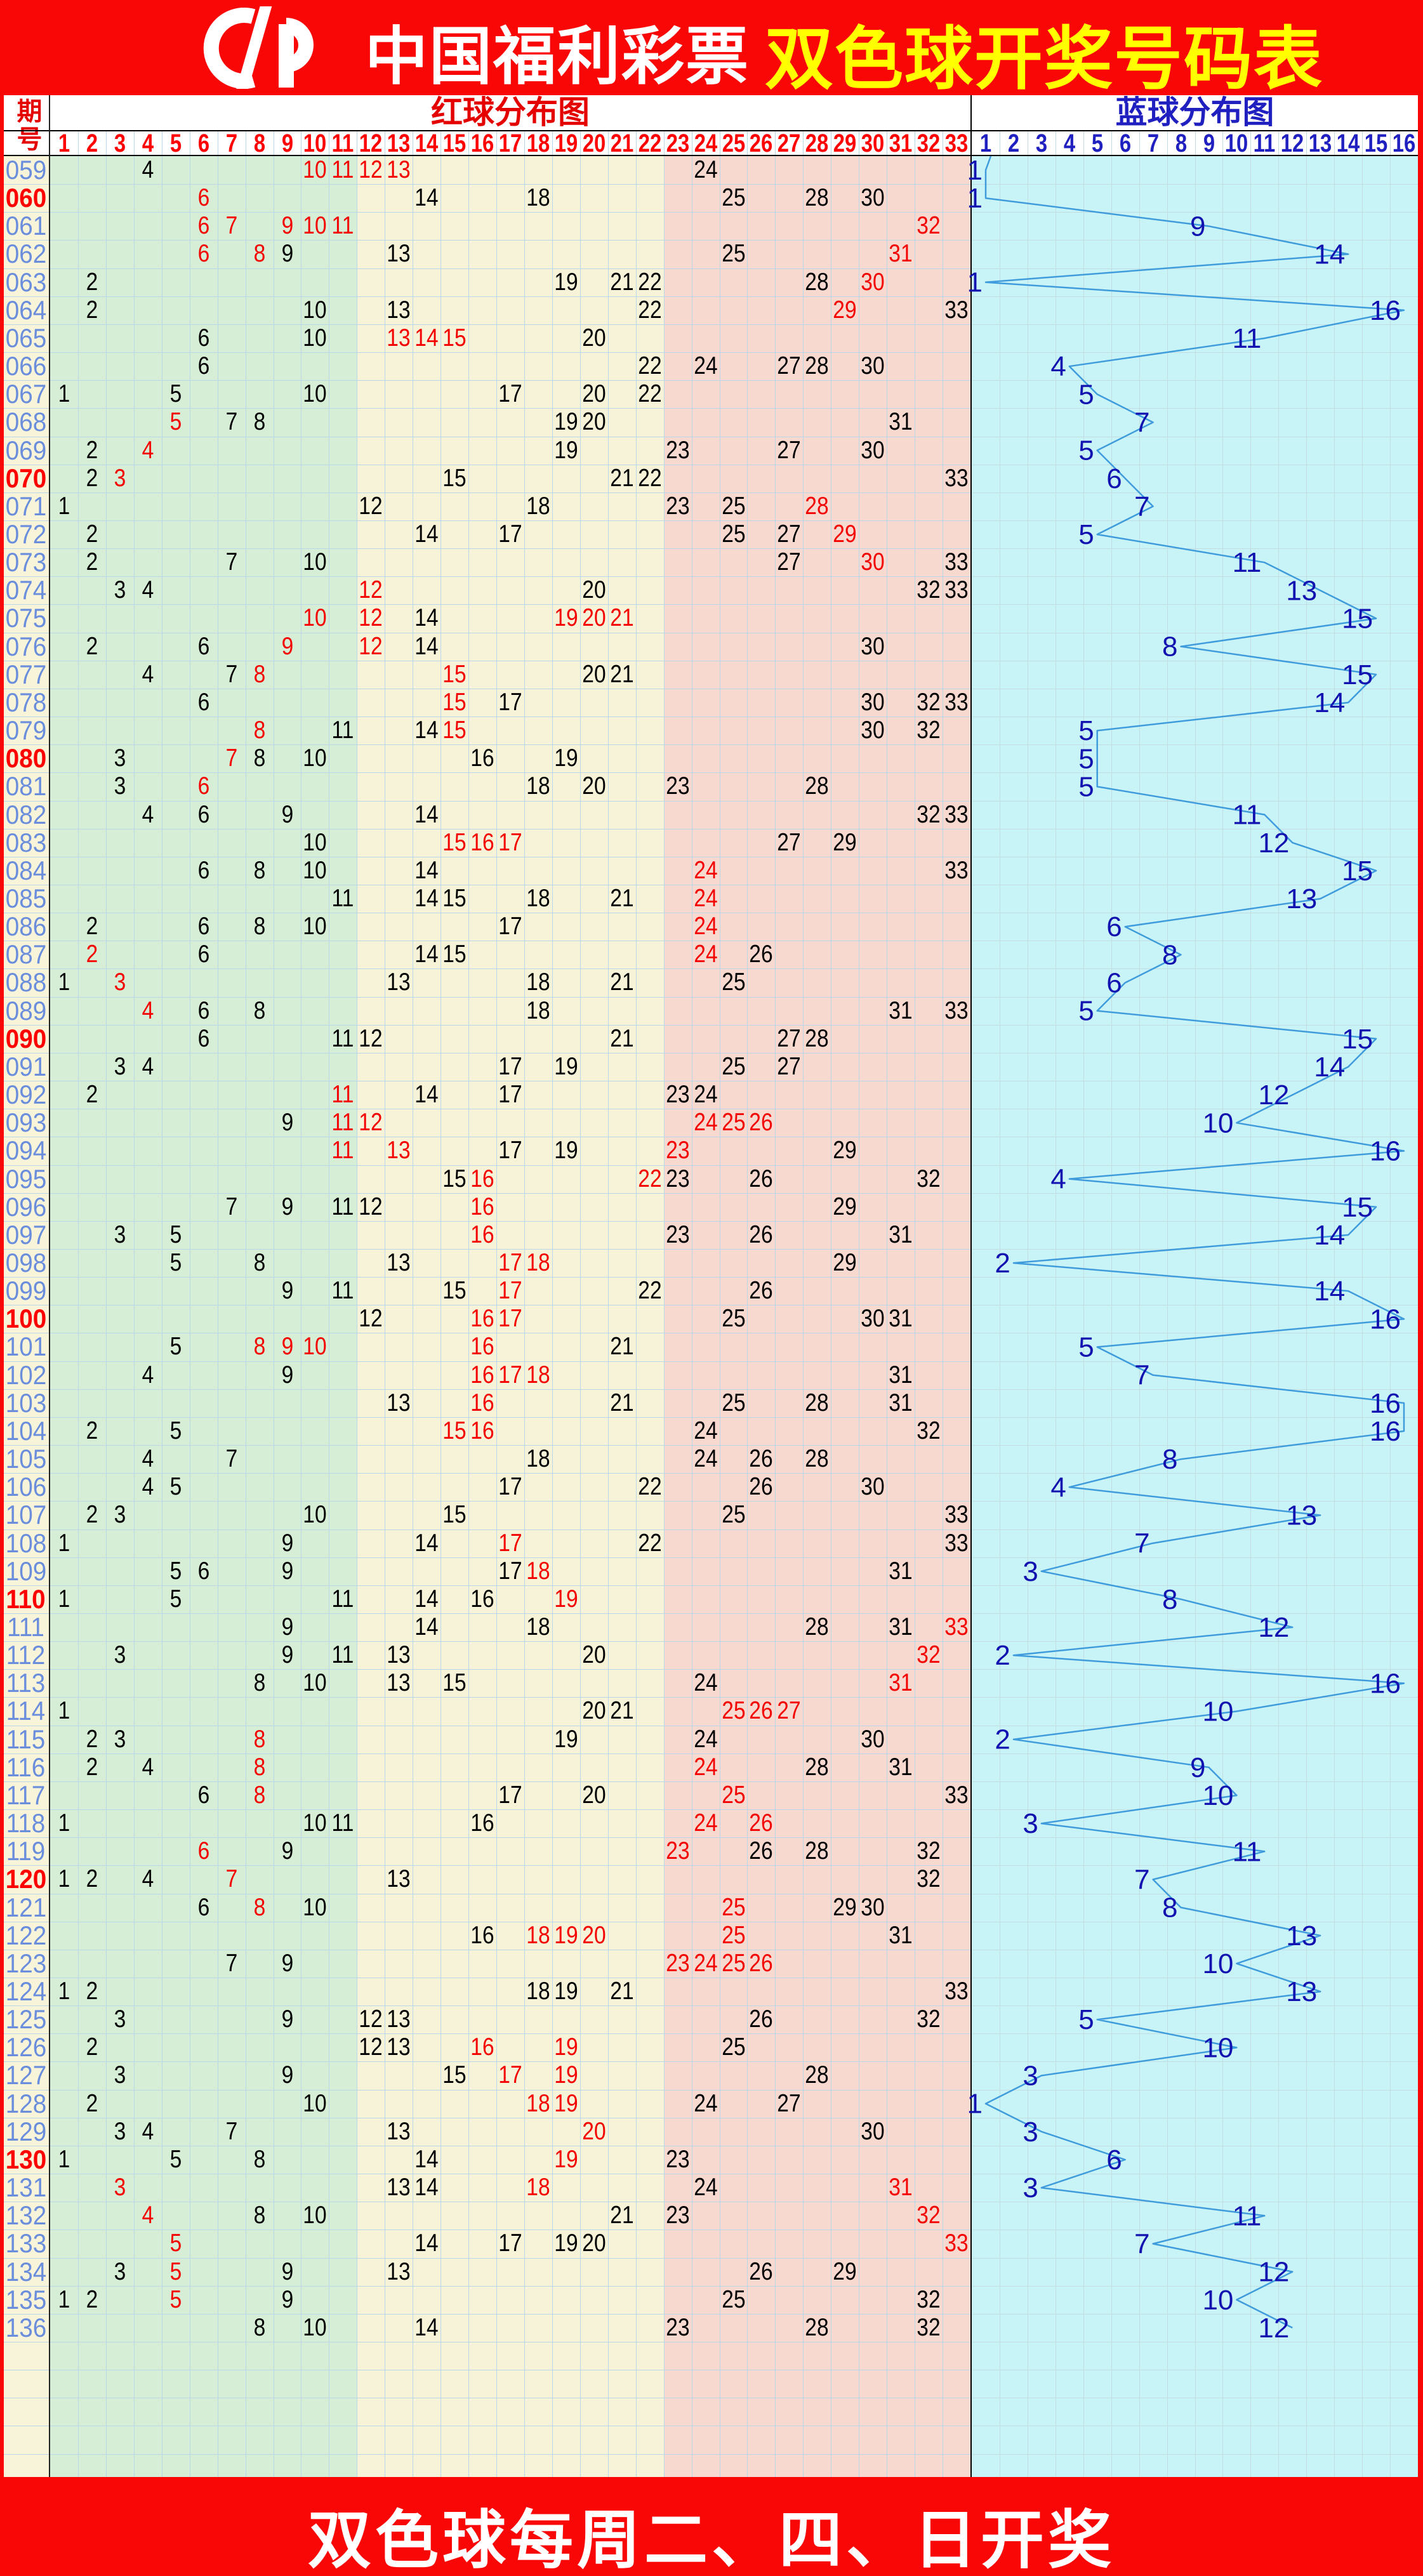 The width and height of the screenshot is (1423, 2576). I want to click on period-label: 103, so click(26, 1403).